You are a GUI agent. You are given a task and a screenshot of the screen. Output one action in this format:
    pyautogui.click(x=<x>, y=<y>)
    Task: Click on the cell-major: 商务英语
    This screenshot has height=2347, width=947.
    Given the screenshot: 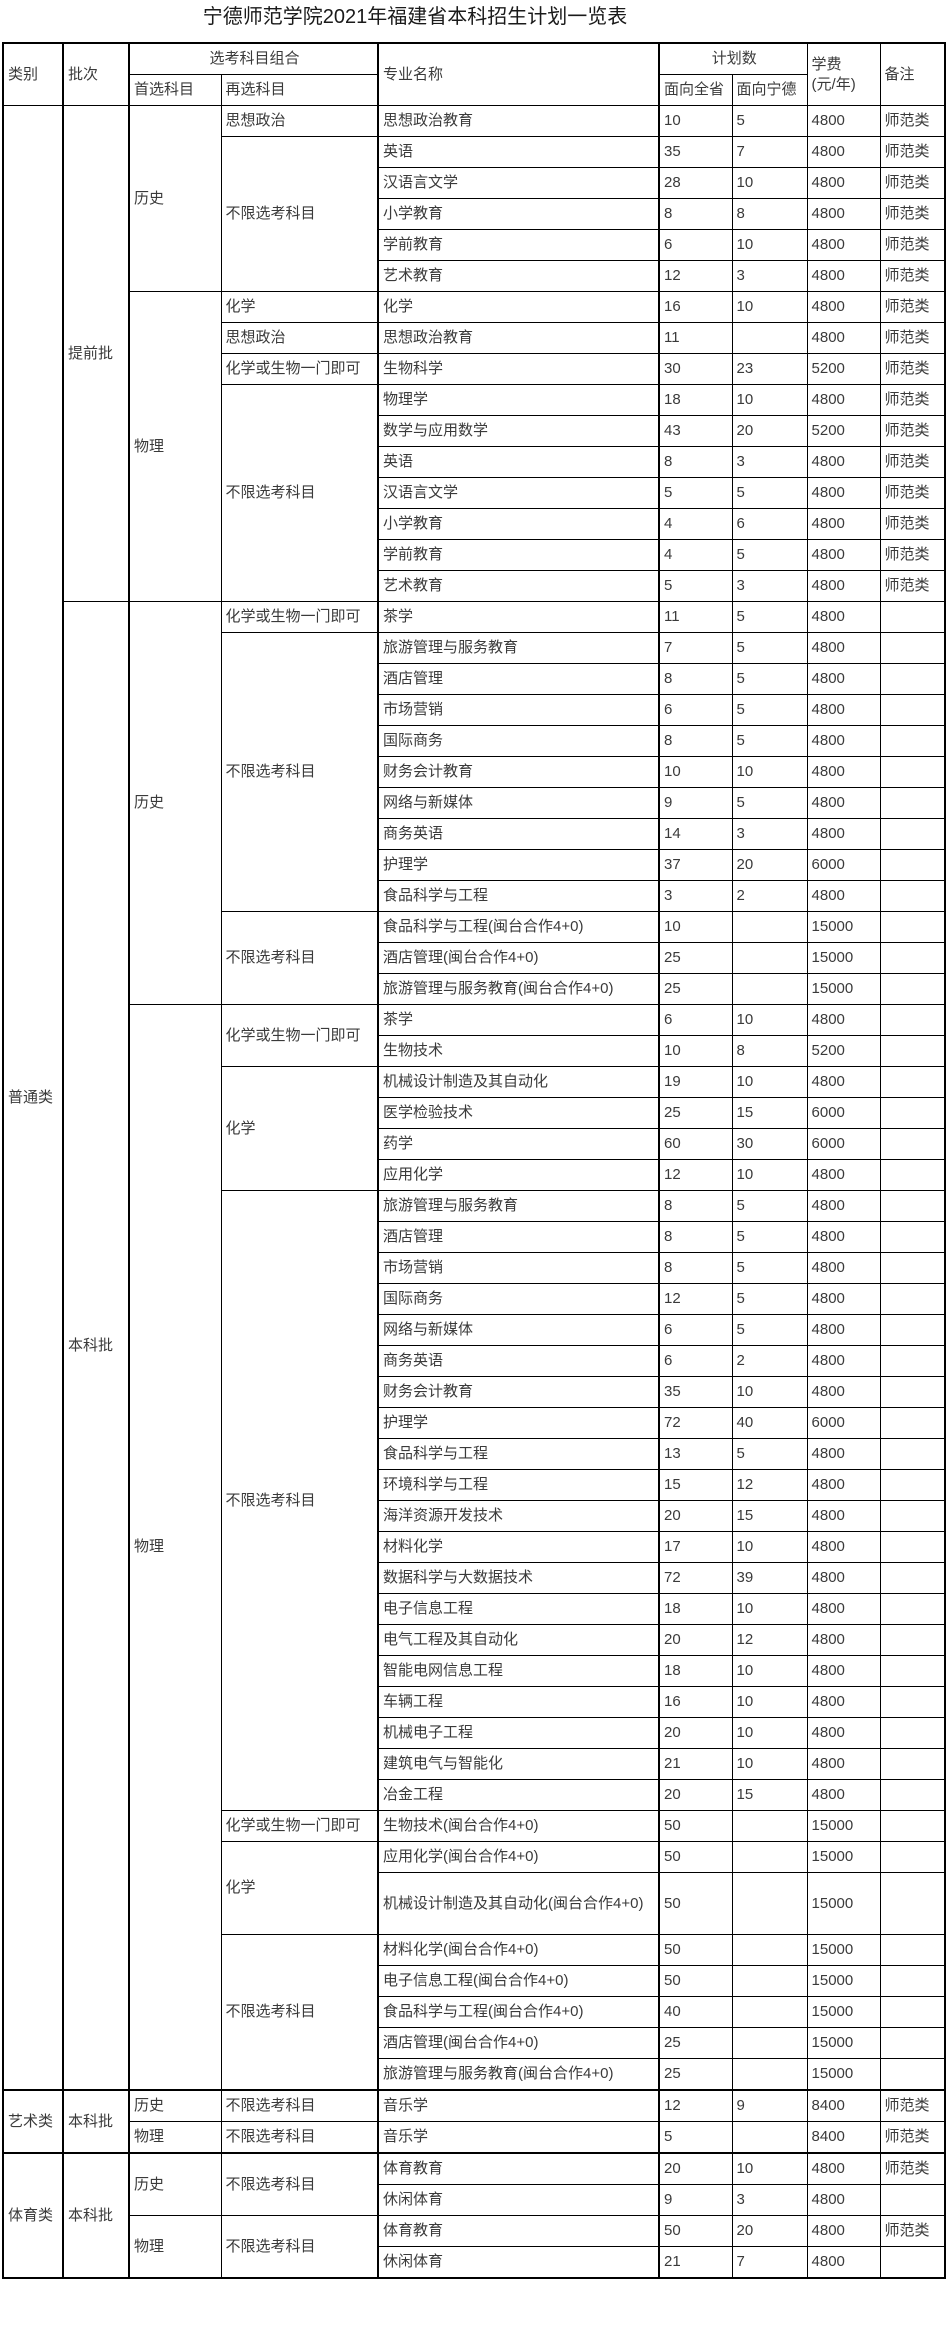 What is the action you would take?
    pyautogui.click(x=518, y=834)
    